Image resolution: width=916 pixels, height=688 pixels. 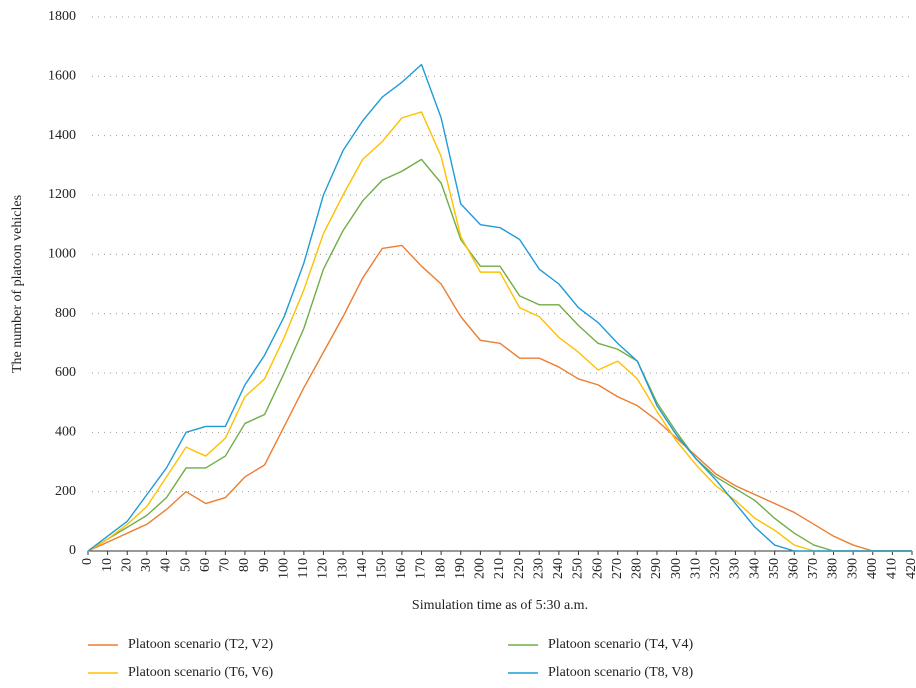 I want to click on legend-label: Platoon scenario (T8, V8), so click(x=620, y=672).